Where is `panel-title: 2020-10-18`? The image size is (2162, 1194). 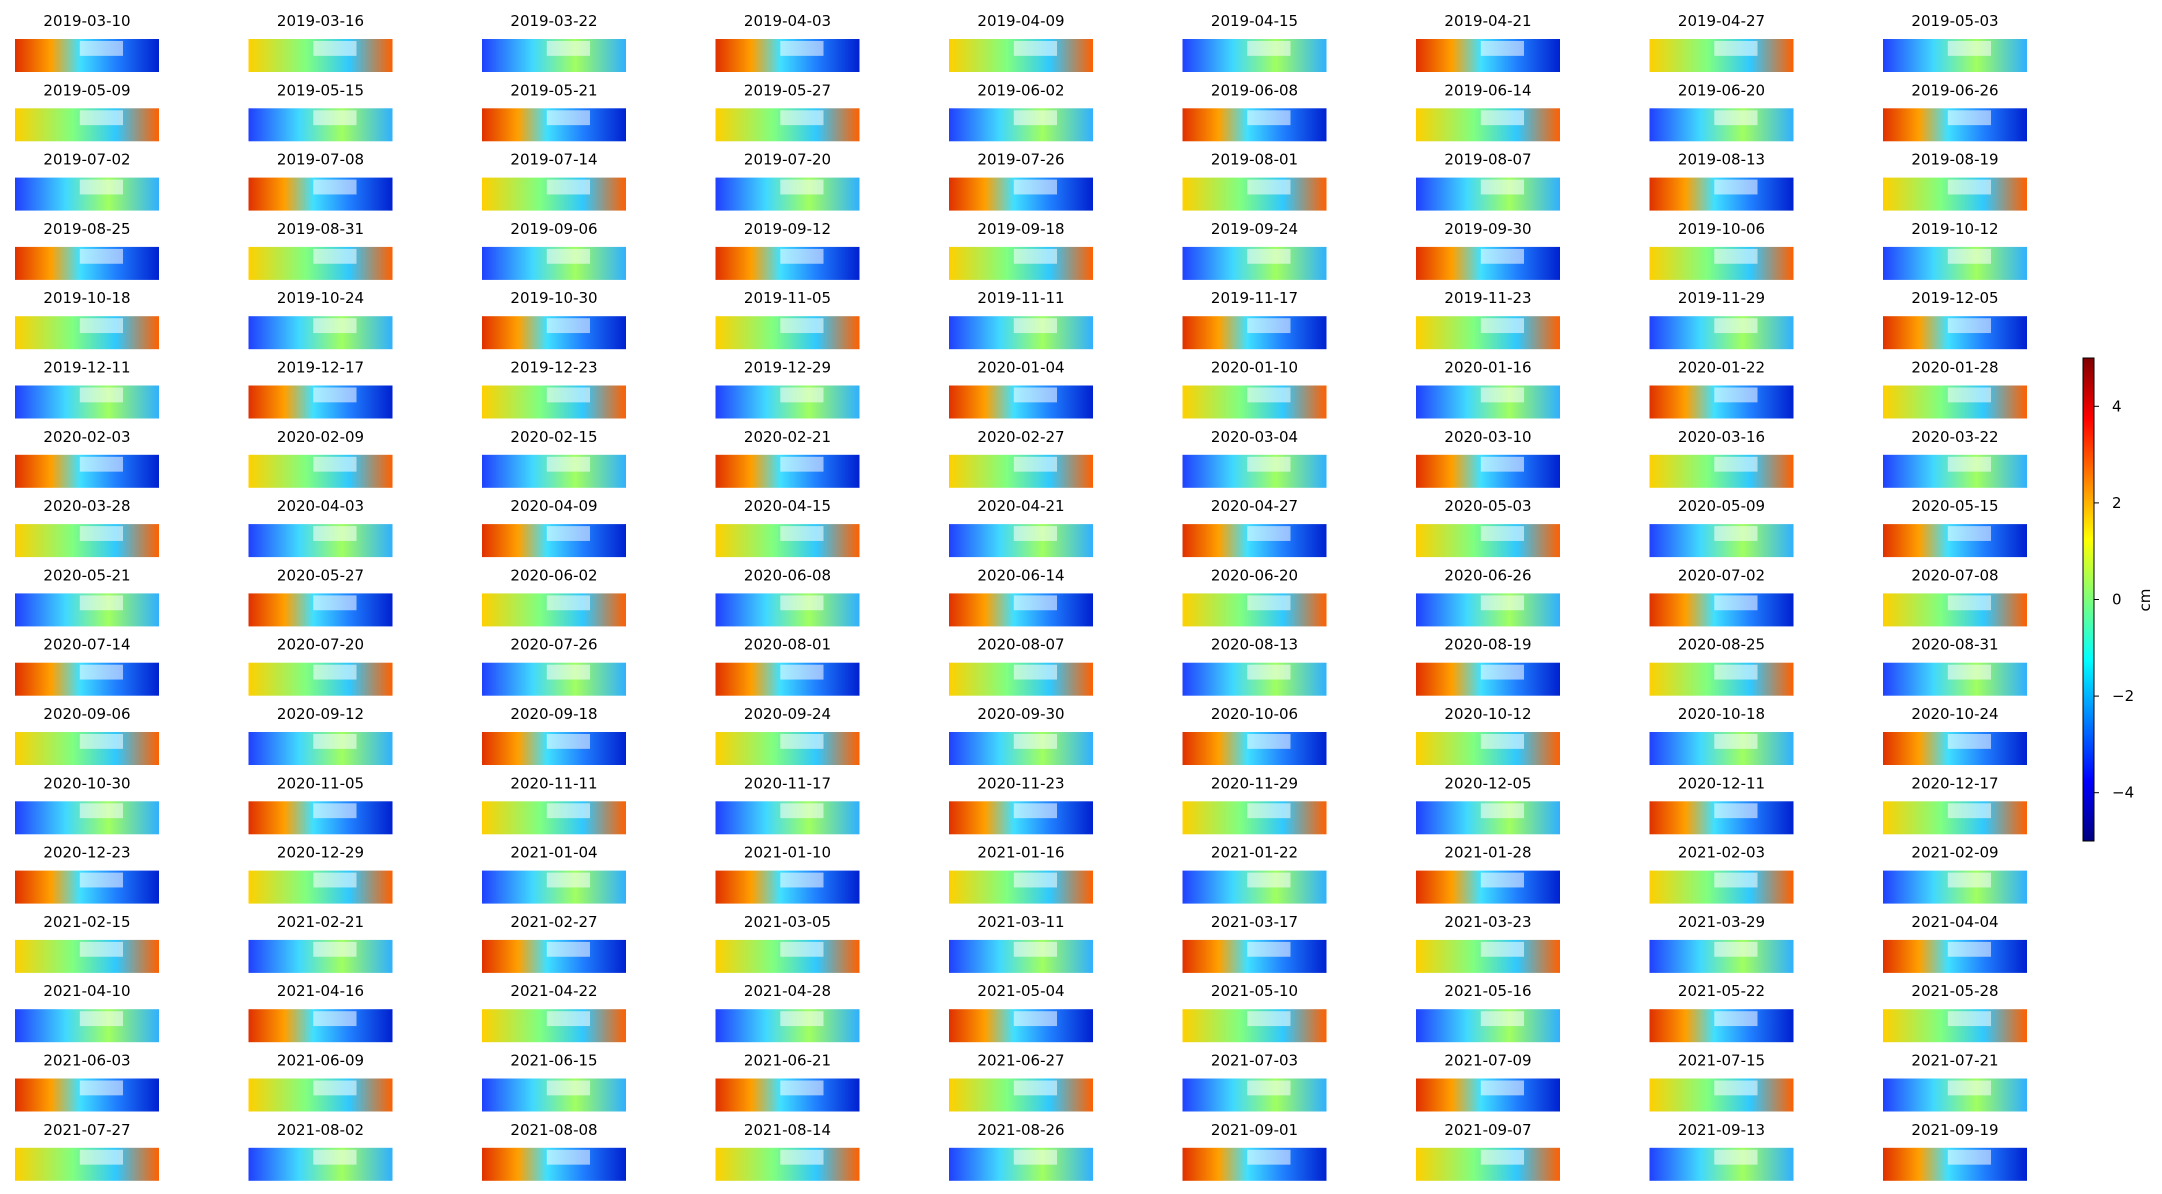 panel-title: 2020-10-18 is located at coordinates (1721, 714).